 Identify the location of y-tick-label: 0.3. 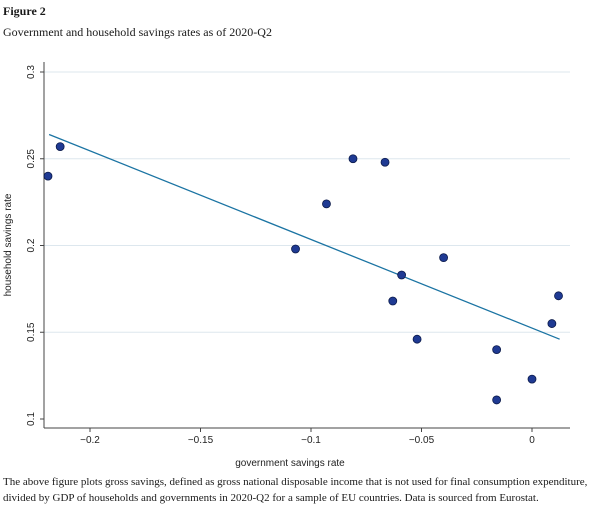
(31, 72).